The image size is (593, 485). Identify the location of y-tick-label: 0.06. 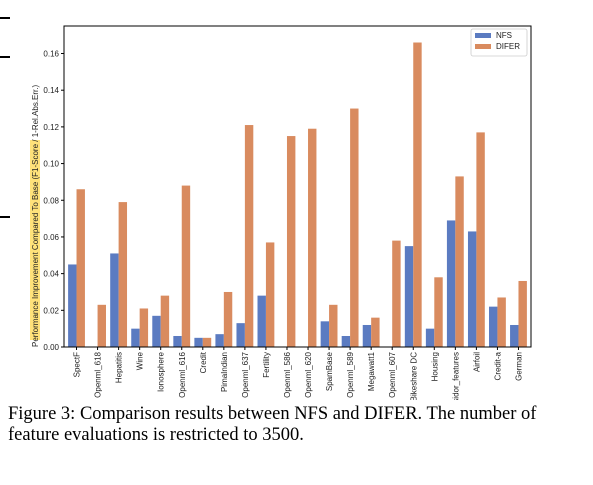
(51, 237).